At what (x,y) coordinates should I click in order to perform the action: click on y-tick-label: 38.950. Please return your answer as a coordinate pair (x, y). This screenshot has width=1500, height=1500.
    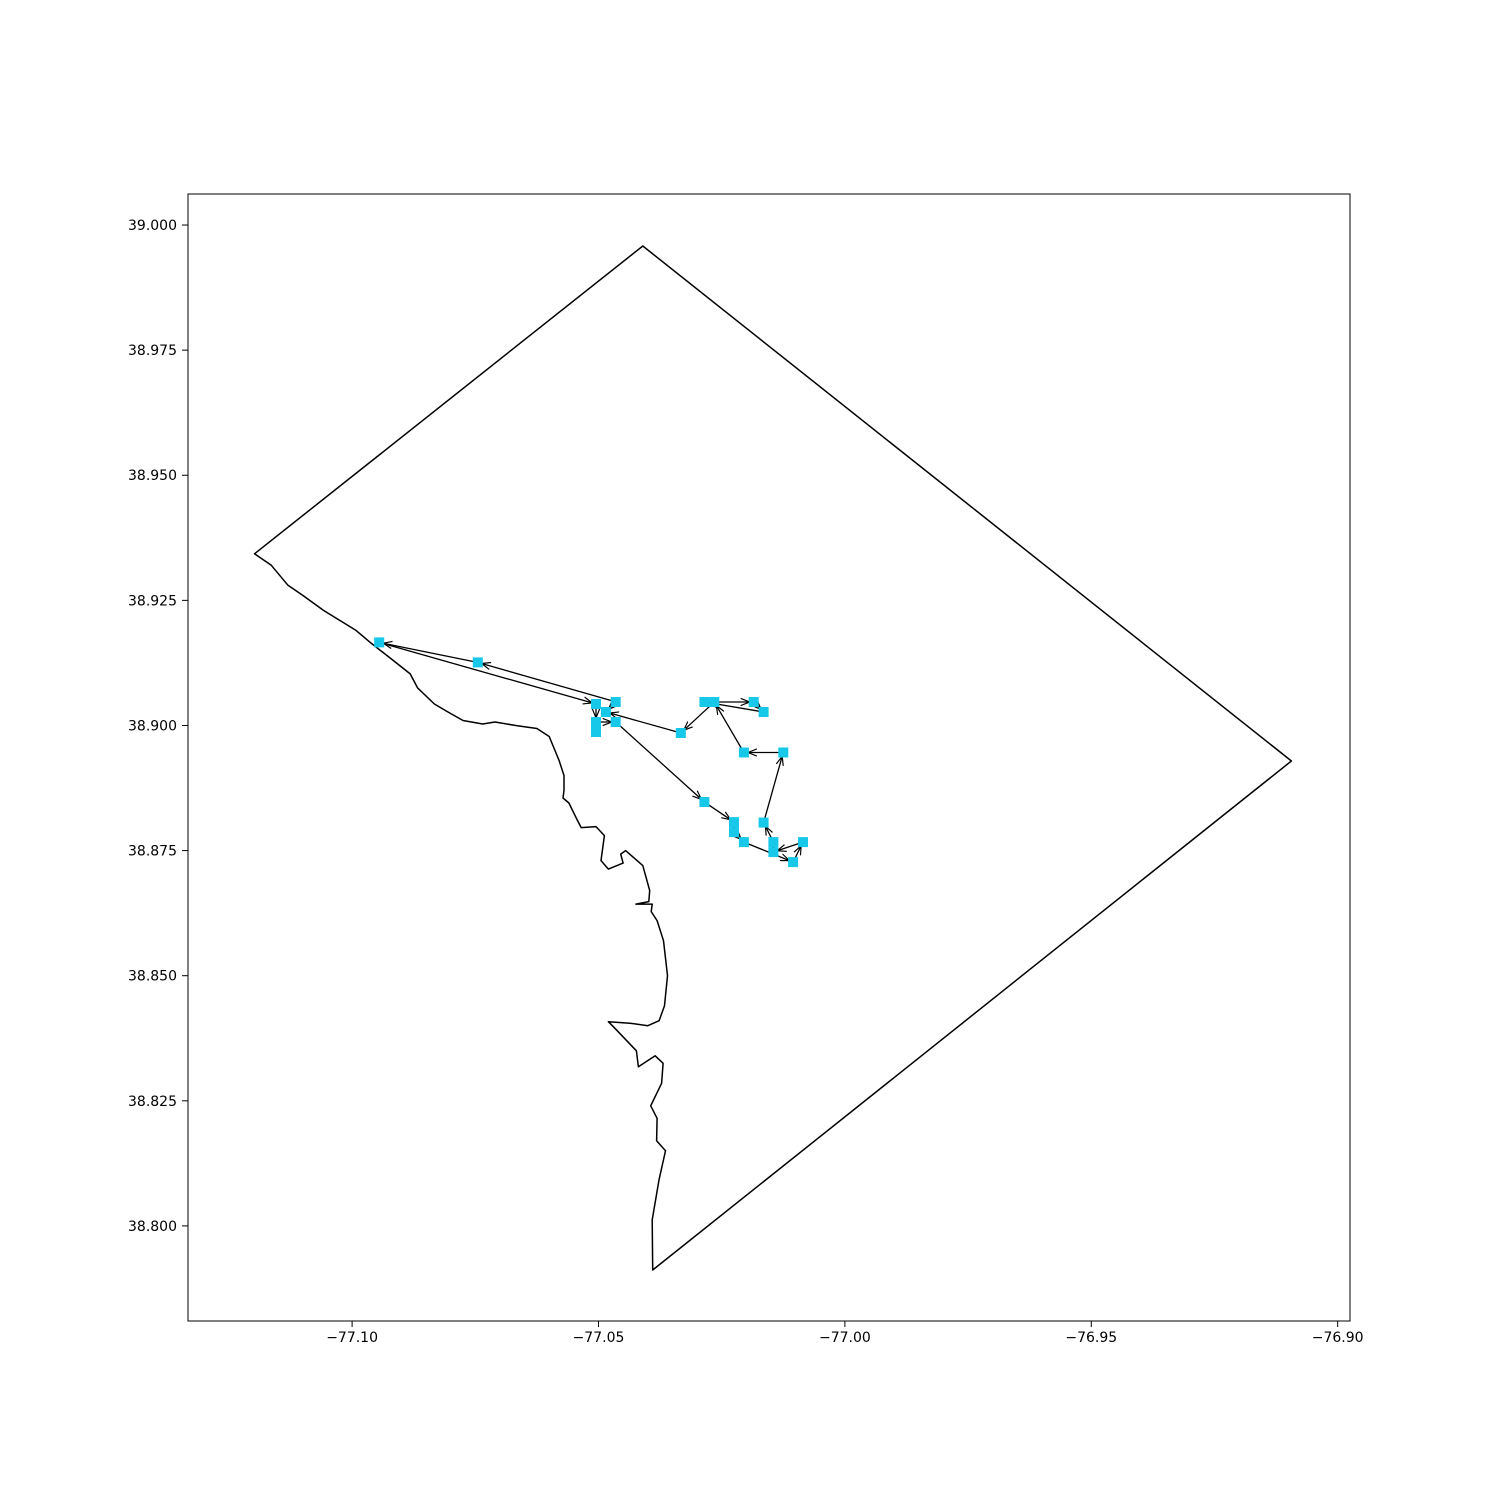
    Looking at the image, I should click on (152, 476).